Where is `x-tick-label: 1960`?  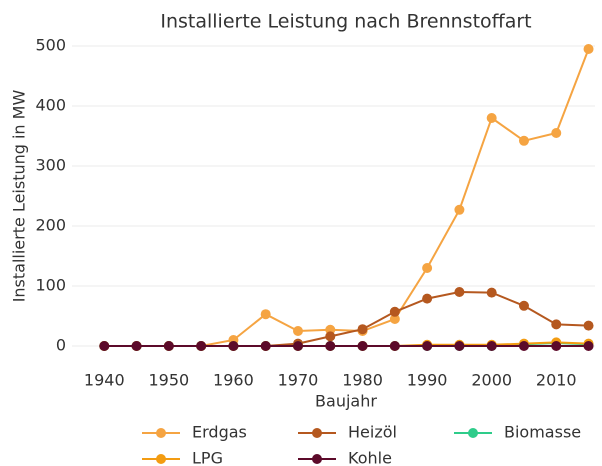
x-tick-label: 1960 is located at coordinates (233, 380).